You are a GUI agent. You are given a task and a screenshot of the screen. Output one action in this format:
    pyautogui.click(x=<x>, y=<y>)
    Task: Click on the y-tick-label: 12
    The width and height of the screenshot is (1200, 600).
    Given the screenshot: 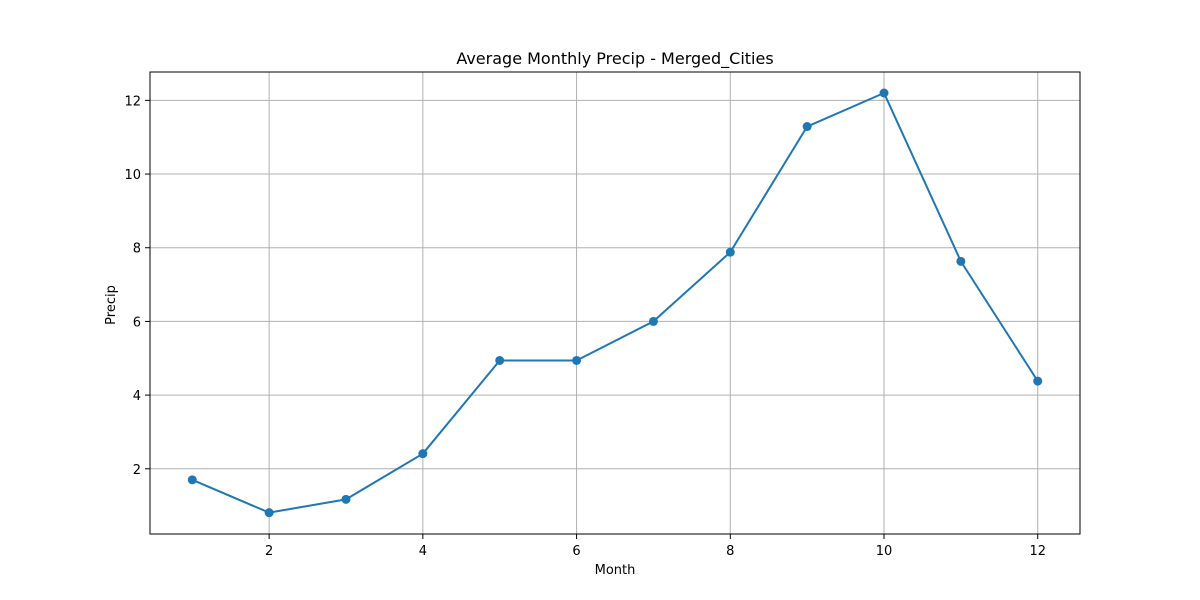 What is the action you would take?
    pyautogui.click(x=132, y=101)
    